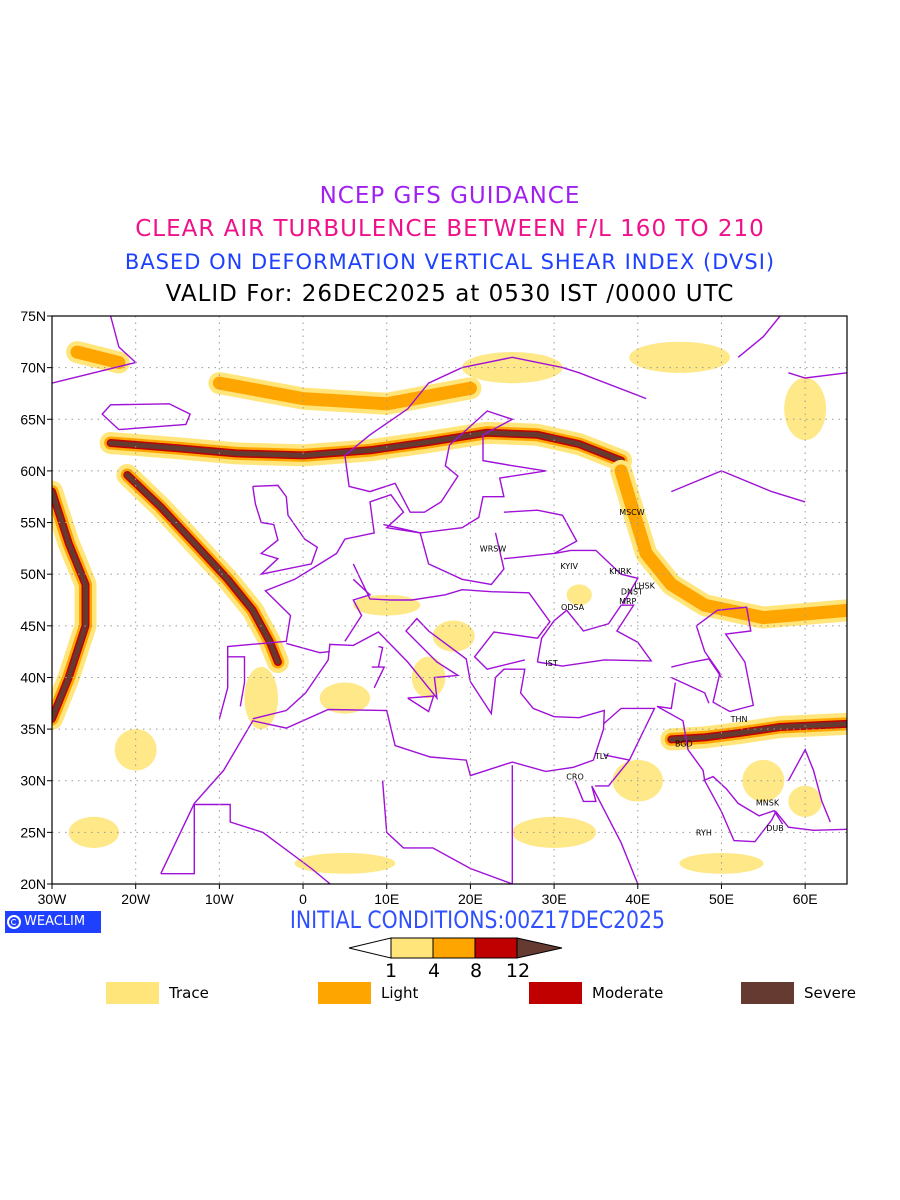 Image resolution: width=900 pixels, height=1200 pixels. Describe the element at coordinates (33, 729) in the screenshot. I see `lat-tick-label: 35N` at that location.